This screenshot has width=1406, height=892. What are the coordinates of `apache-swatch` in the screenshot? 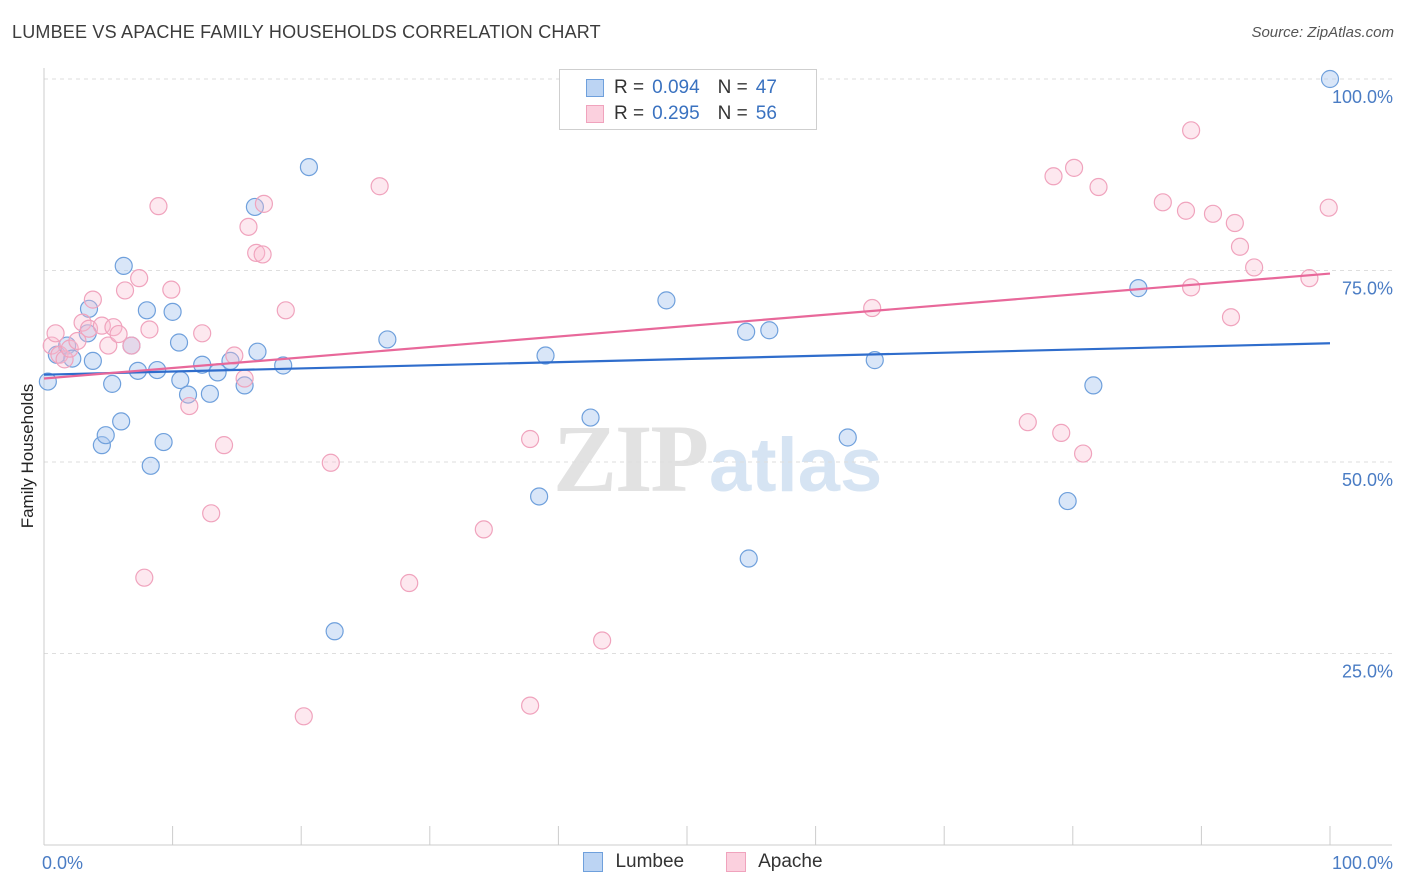 It's located at (595, 114).